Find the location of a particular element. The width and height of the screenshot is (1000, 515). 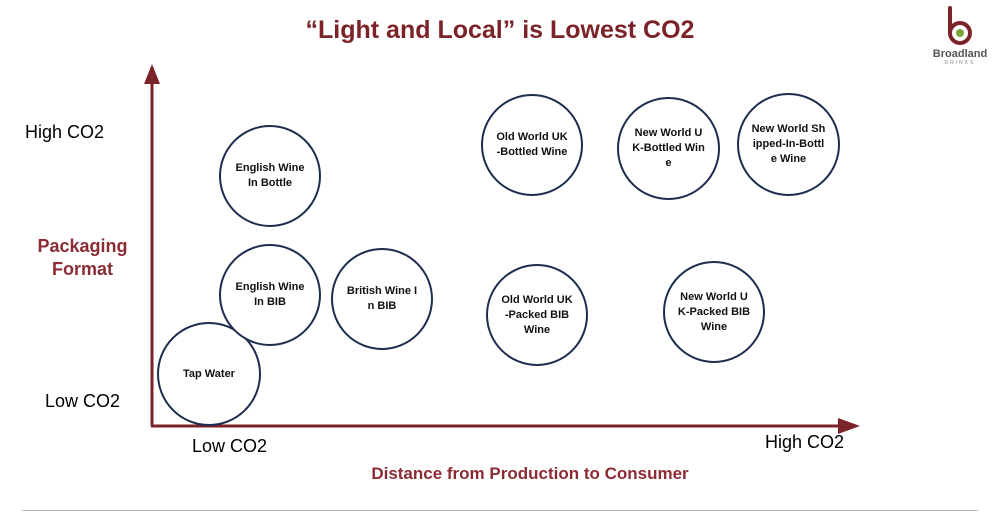

x-axis-arrow-icon is located at coordinates (849, 426).